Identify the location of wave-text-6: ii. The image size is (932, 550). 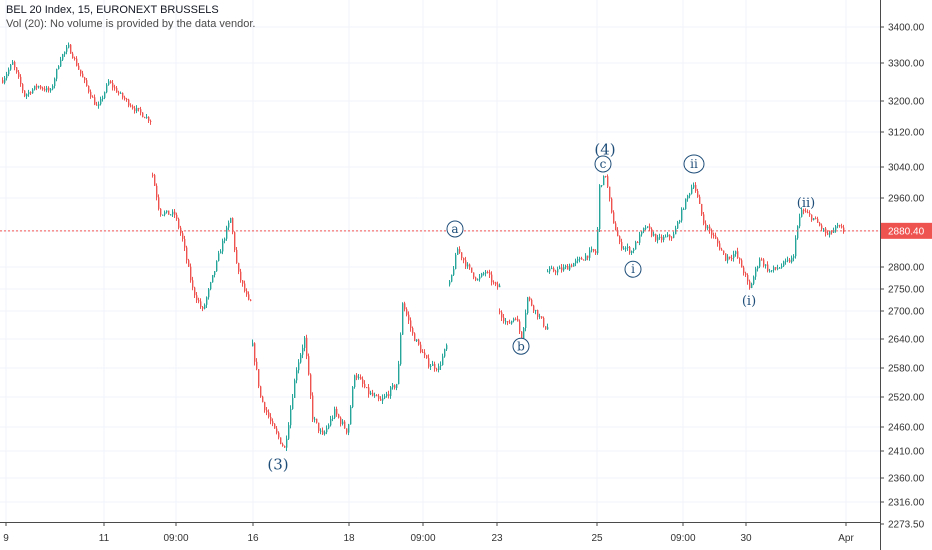
(694, 164).